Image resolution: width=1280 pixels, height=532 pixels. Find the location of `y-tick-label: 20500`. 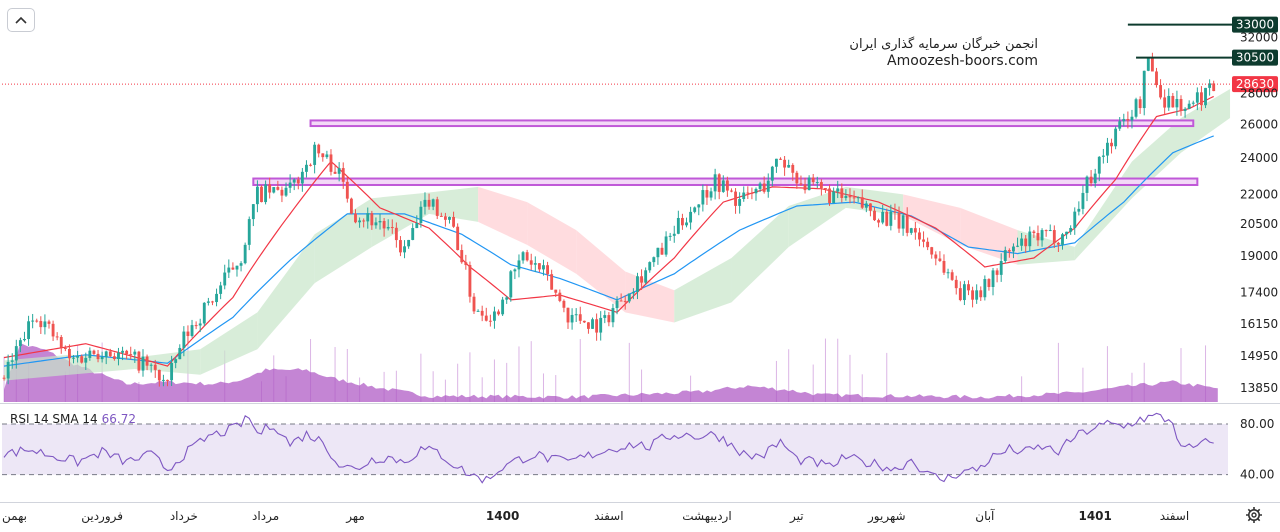

y-tick-label: 20500 is located at coordinates (1259, 224).